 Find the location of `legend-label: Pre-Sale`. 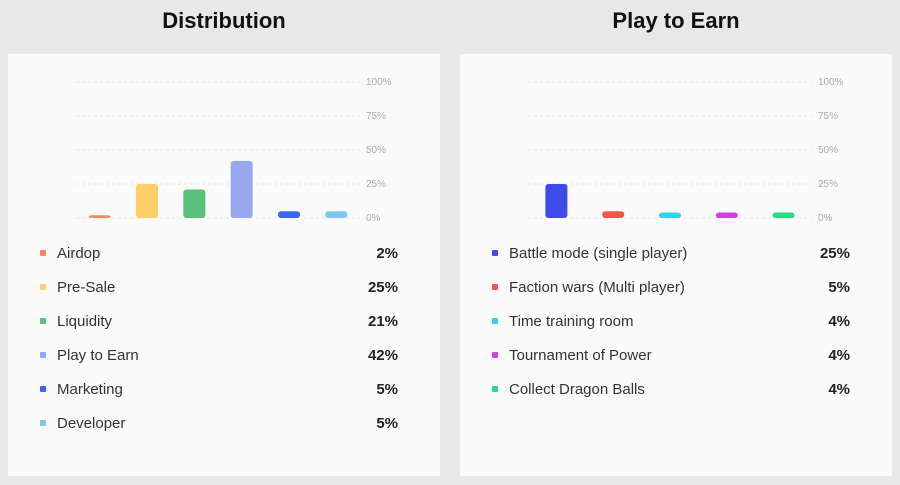

legend-label: Pre-Sale is located at coordinates (86, 287).